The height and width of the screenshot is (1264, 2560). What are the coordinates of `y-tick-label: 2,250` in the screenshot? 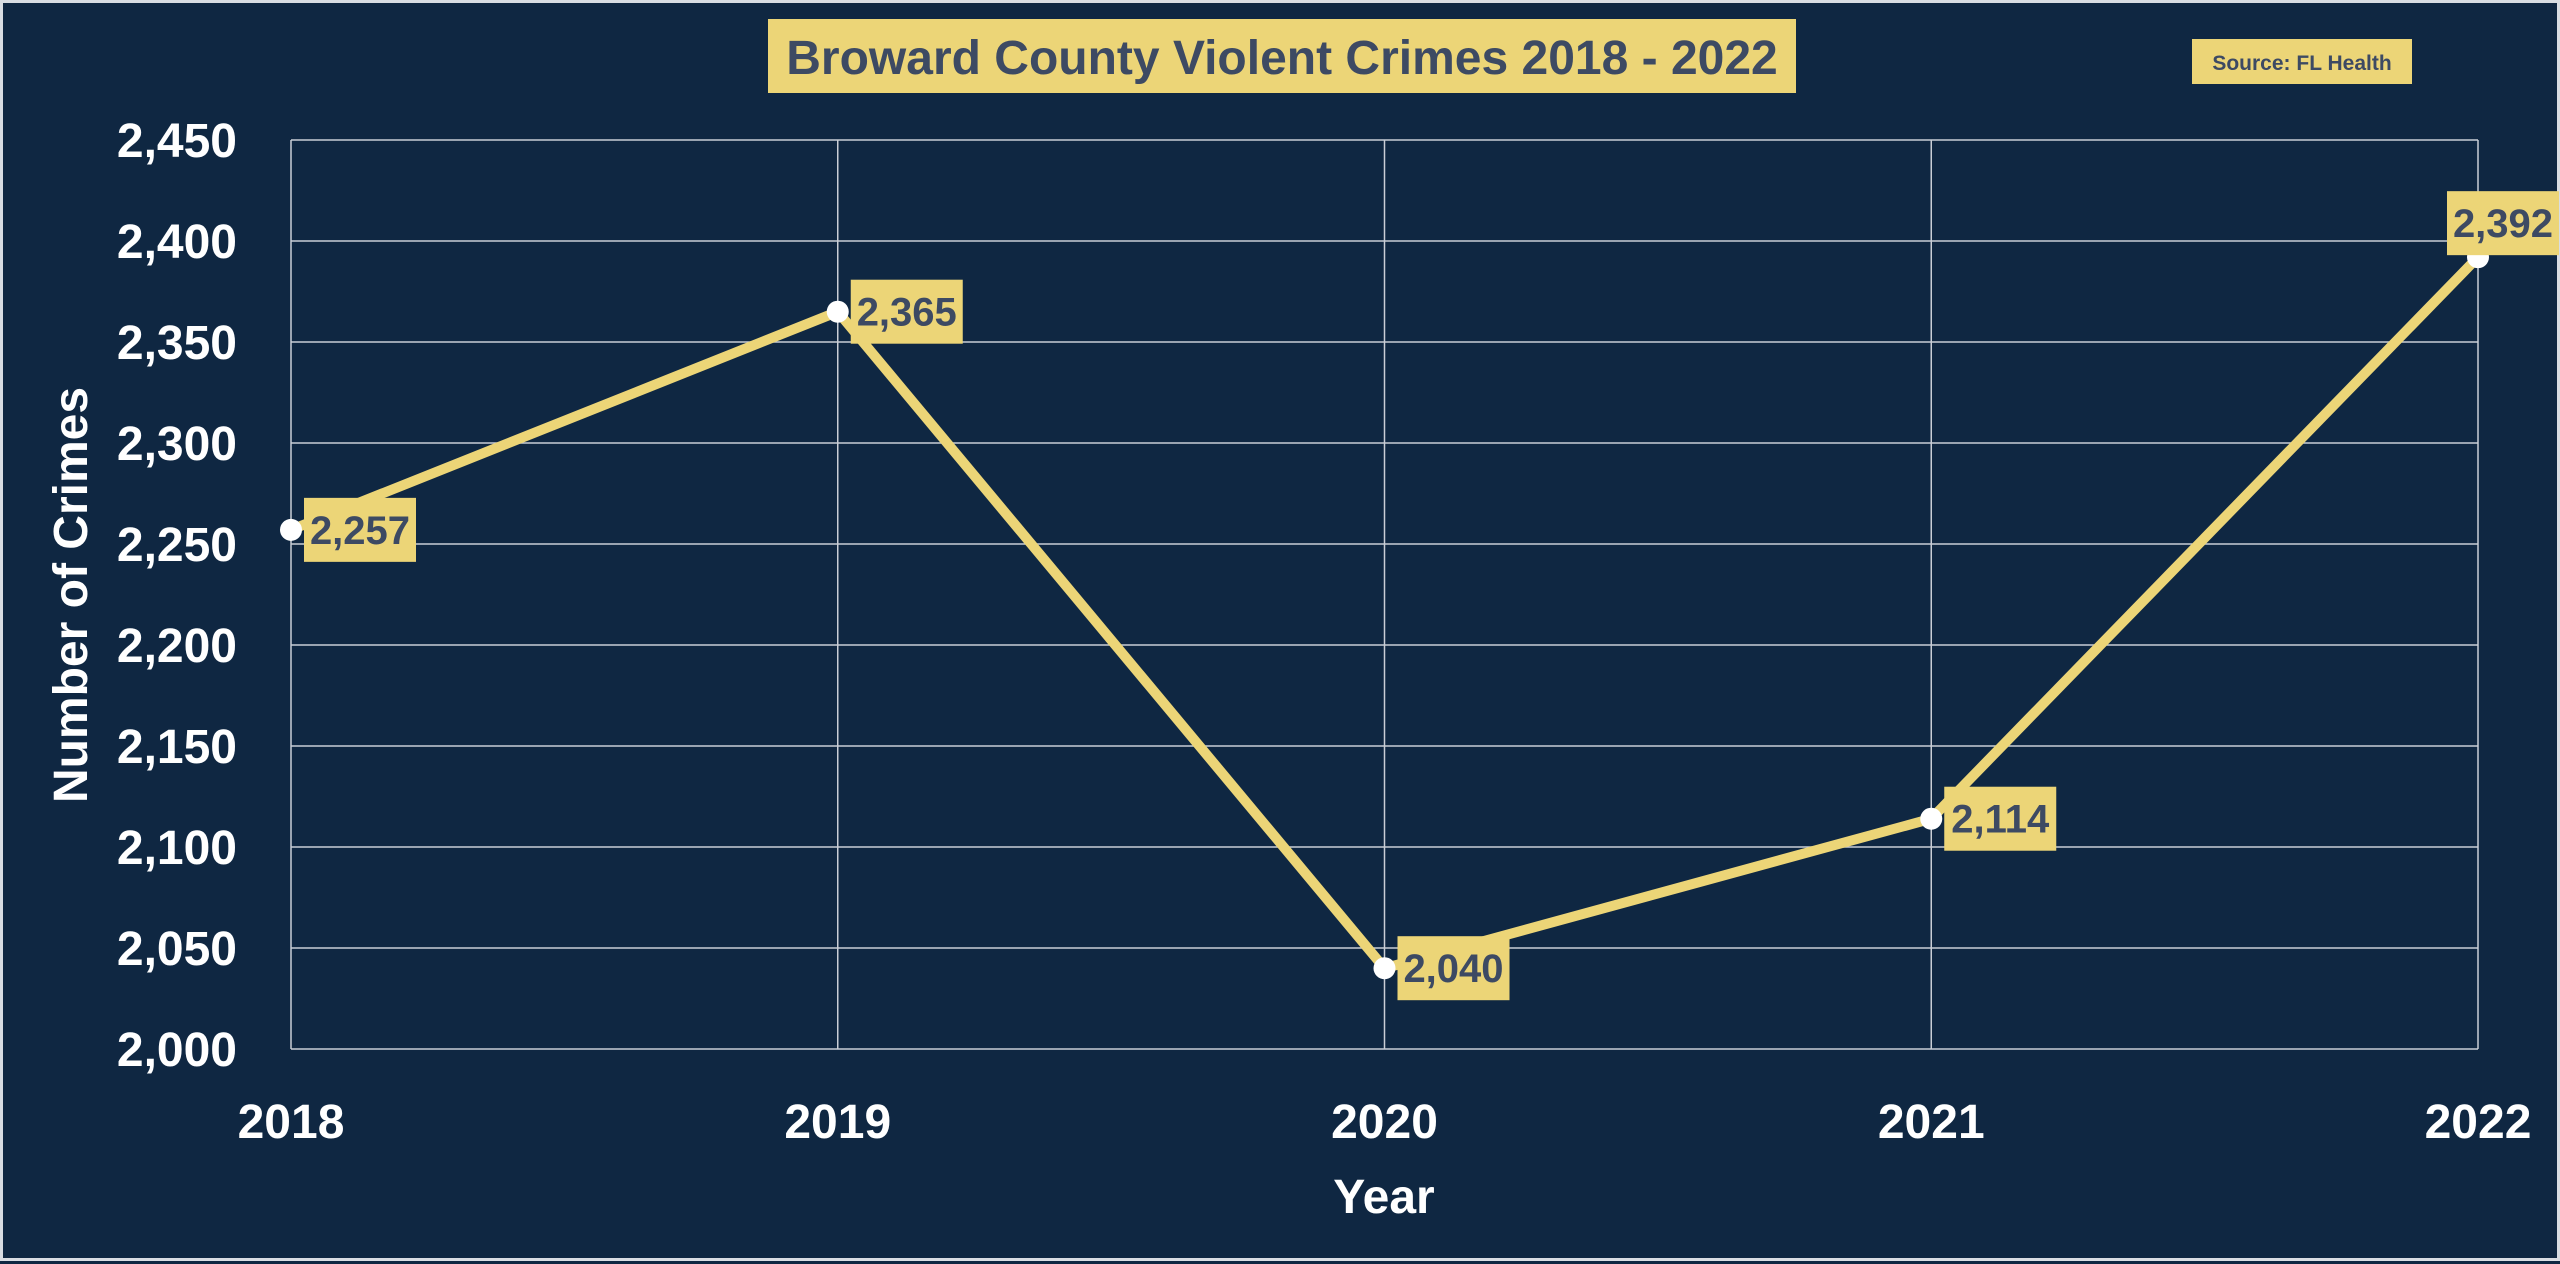 It's located at (177, 545).